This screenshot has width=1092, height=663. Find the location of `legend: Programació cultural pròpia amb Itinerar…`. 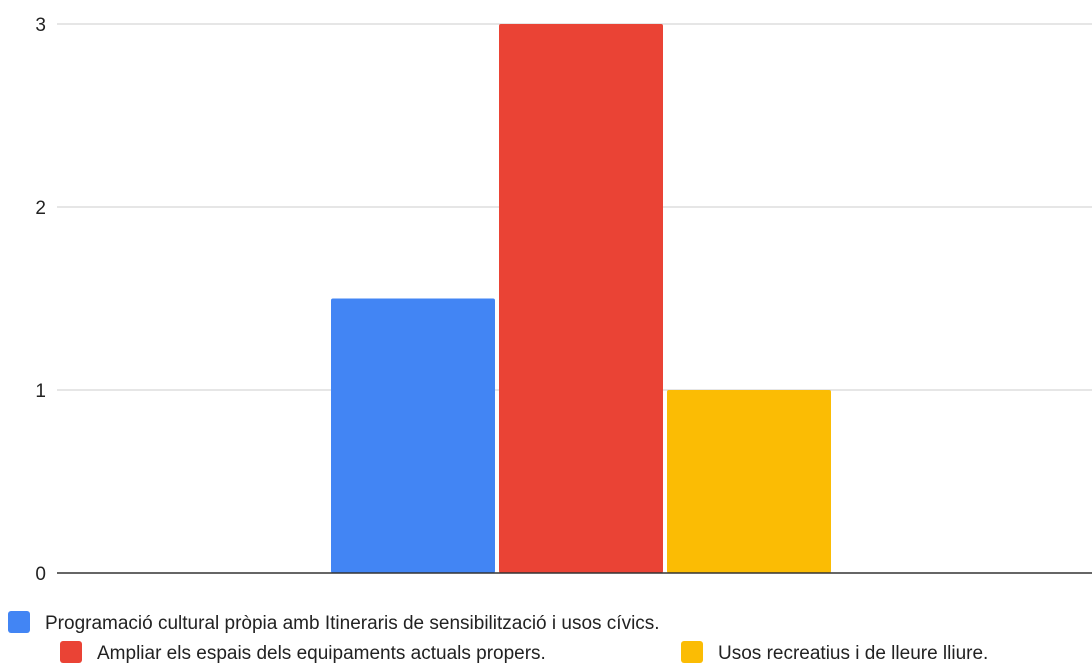

legend: Programació cultural pròpia amb Itinerar… is located at coordinates (498, 637).